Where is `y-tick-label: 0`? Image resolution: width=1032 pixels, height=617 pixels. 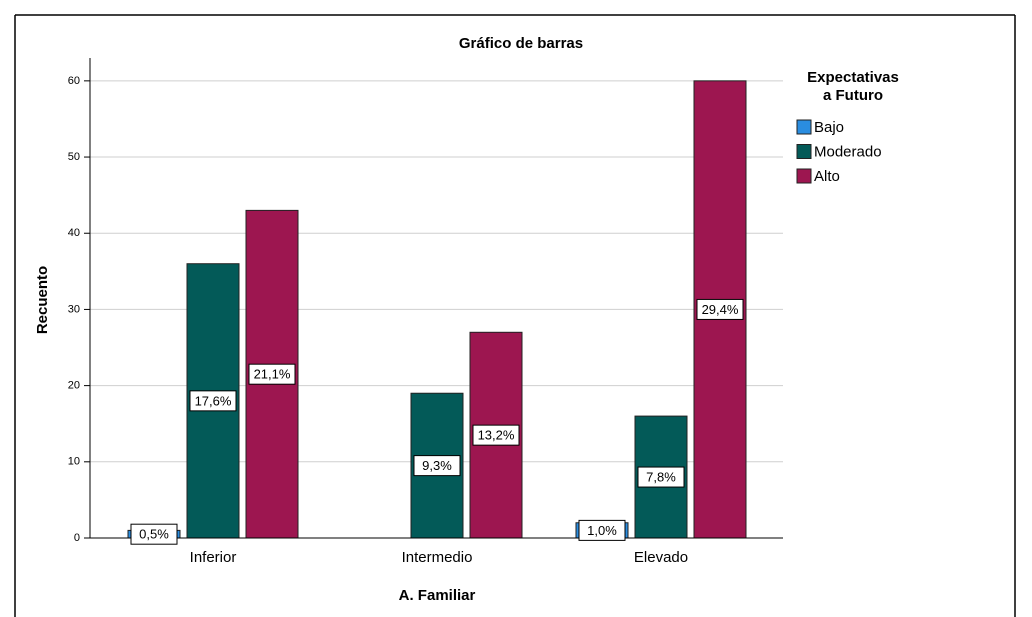
y-tick-label: 0 is located at coordinates (77, 538).